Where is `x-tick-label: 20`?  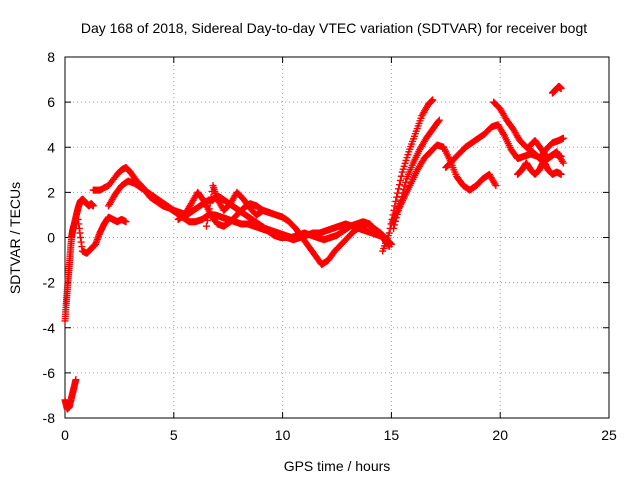
x-tick-label: 20 is located at coordinates (500, 435).